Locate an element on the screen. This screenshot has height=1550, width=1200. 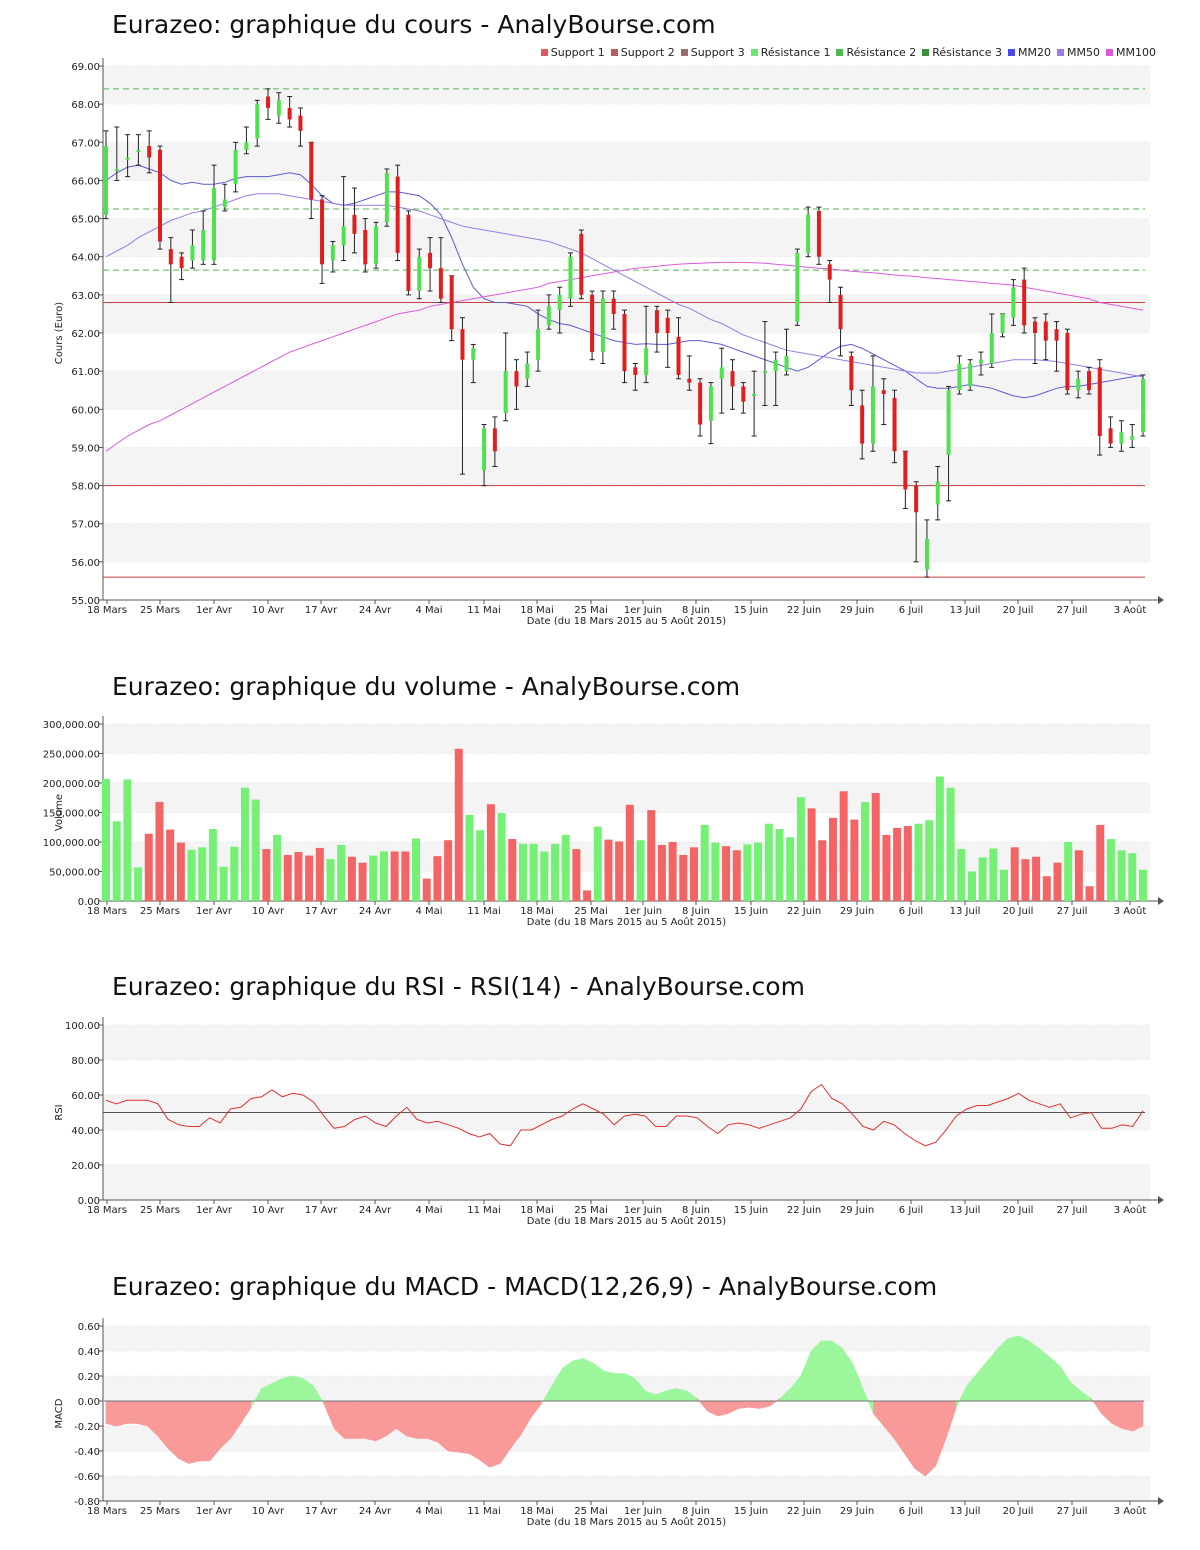
y-tick-label: 68.00 is located at coordinates (85, 105).